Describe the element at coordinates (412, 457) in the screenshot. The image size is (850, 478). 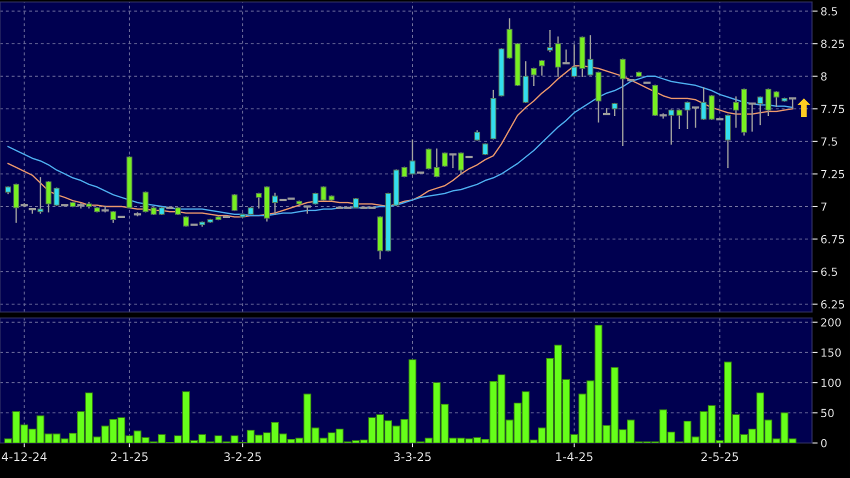
I see `x-tick-label: 3-3-25` at that location.